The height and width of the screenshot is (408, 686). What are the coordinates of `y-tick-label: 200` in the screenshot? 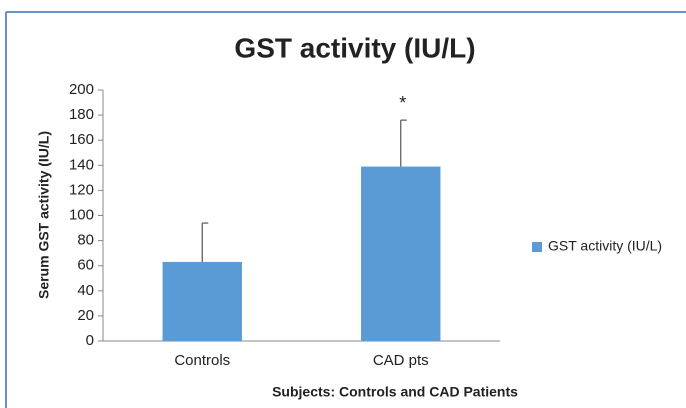 It's located at (81, 89).